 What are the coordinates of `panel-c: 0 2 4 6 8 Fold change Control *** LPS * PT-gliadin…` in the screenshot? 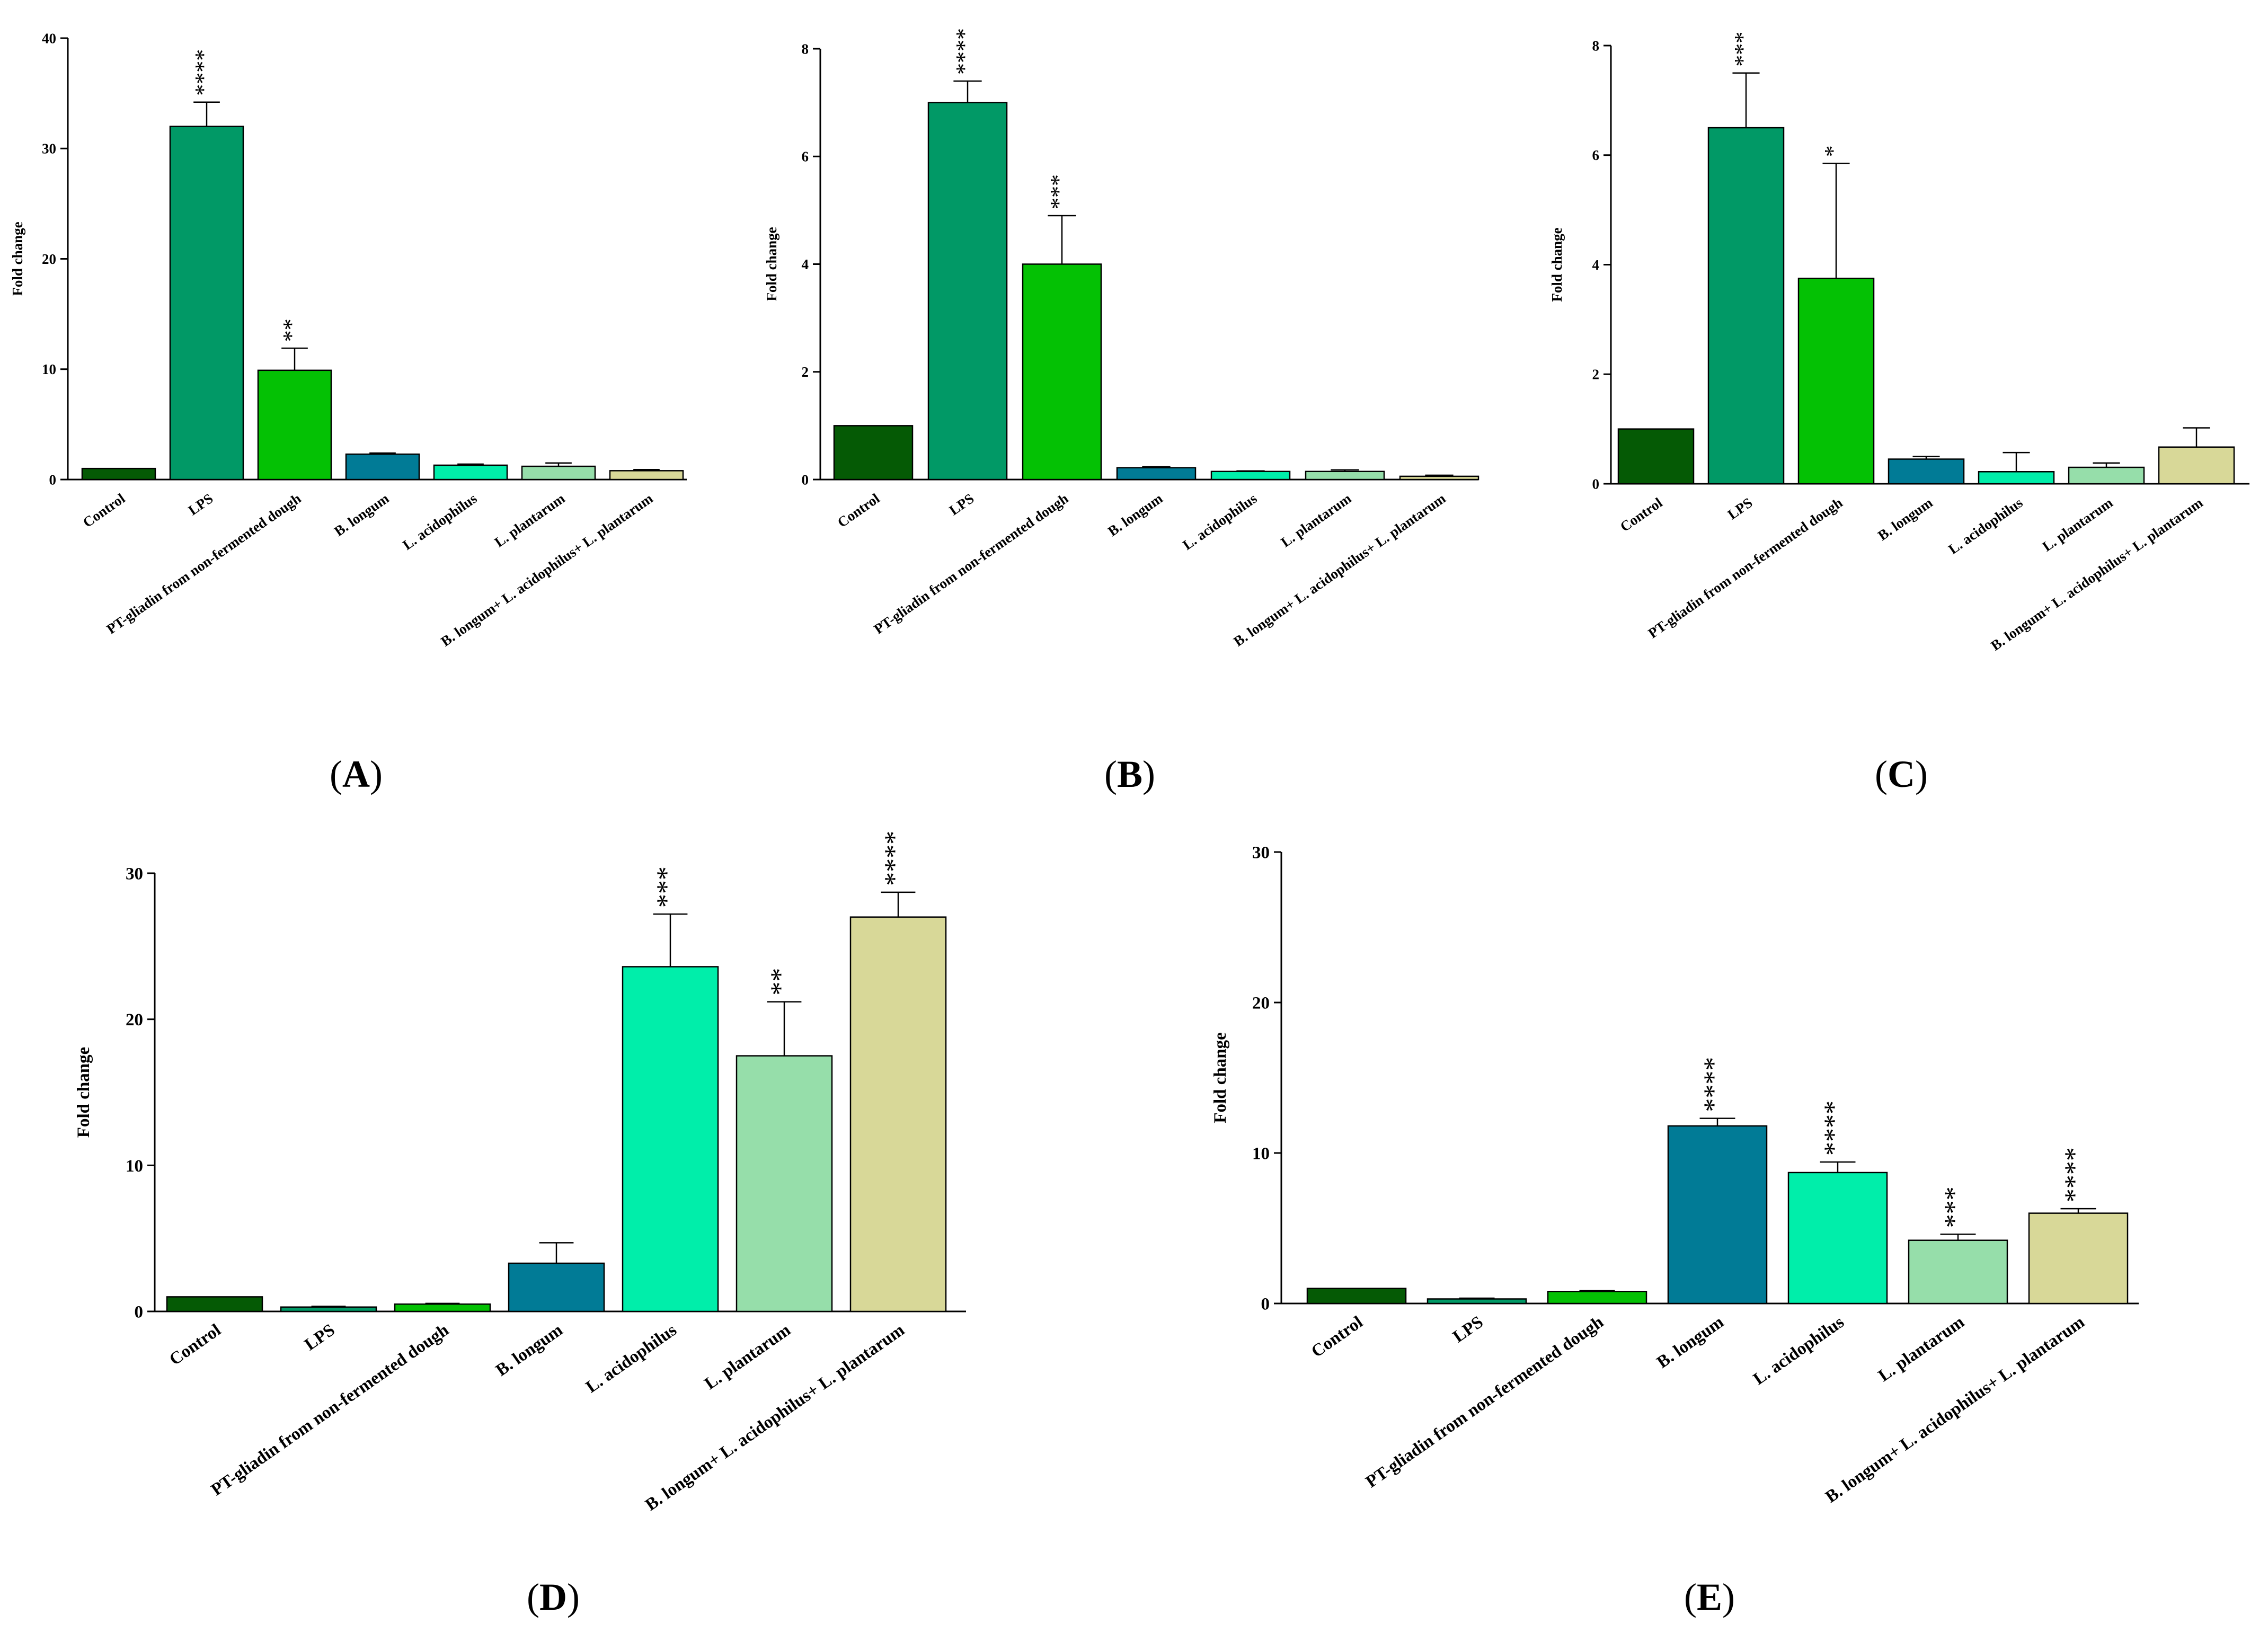 It's located at (1899, 413).